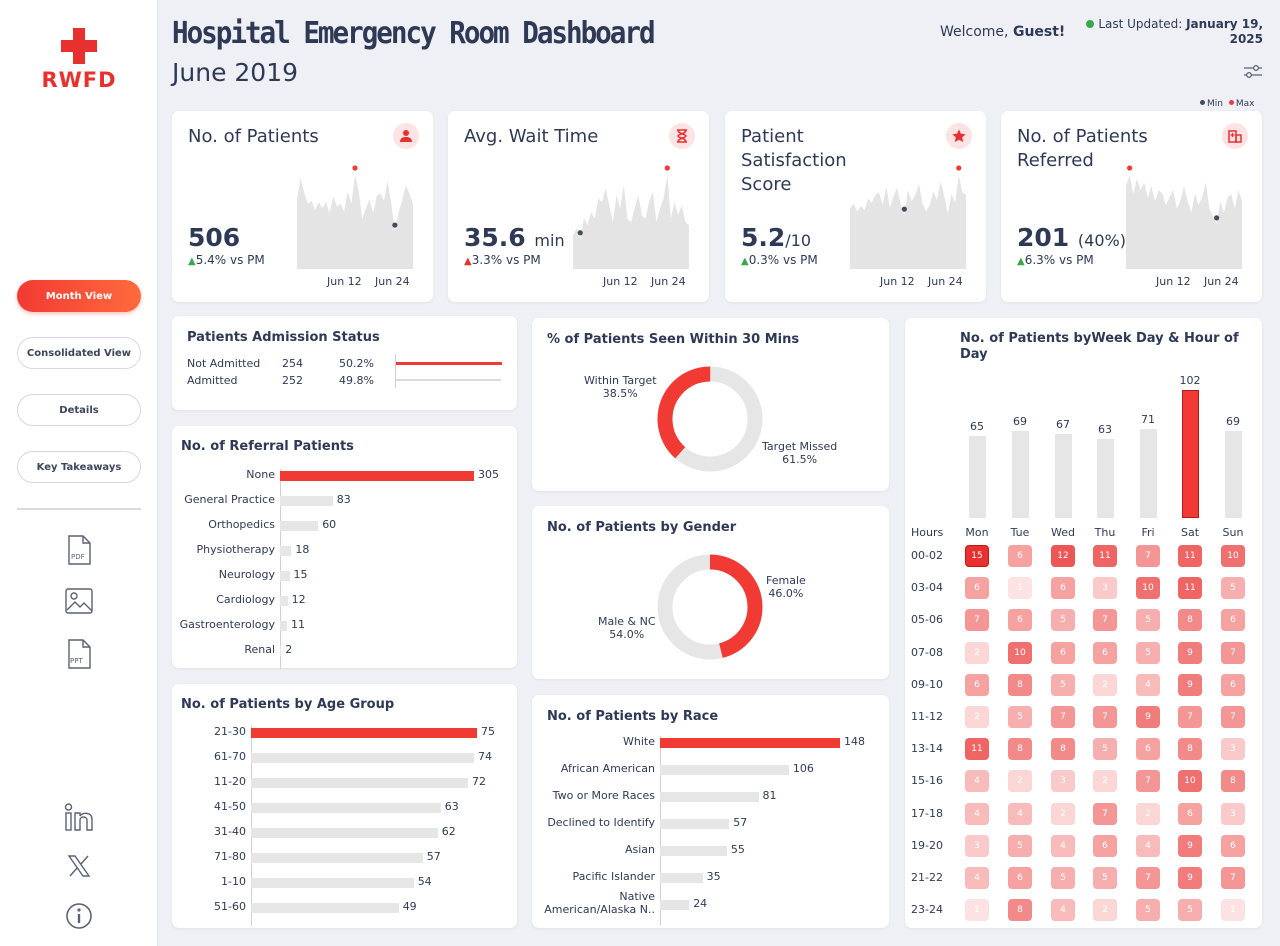 Image resolution: width=1280 pixels, height=946 pixels. What do you see at coordinates (959, 136) in the screenshot?
I see `star-icon` at bounding box center [959, 136].